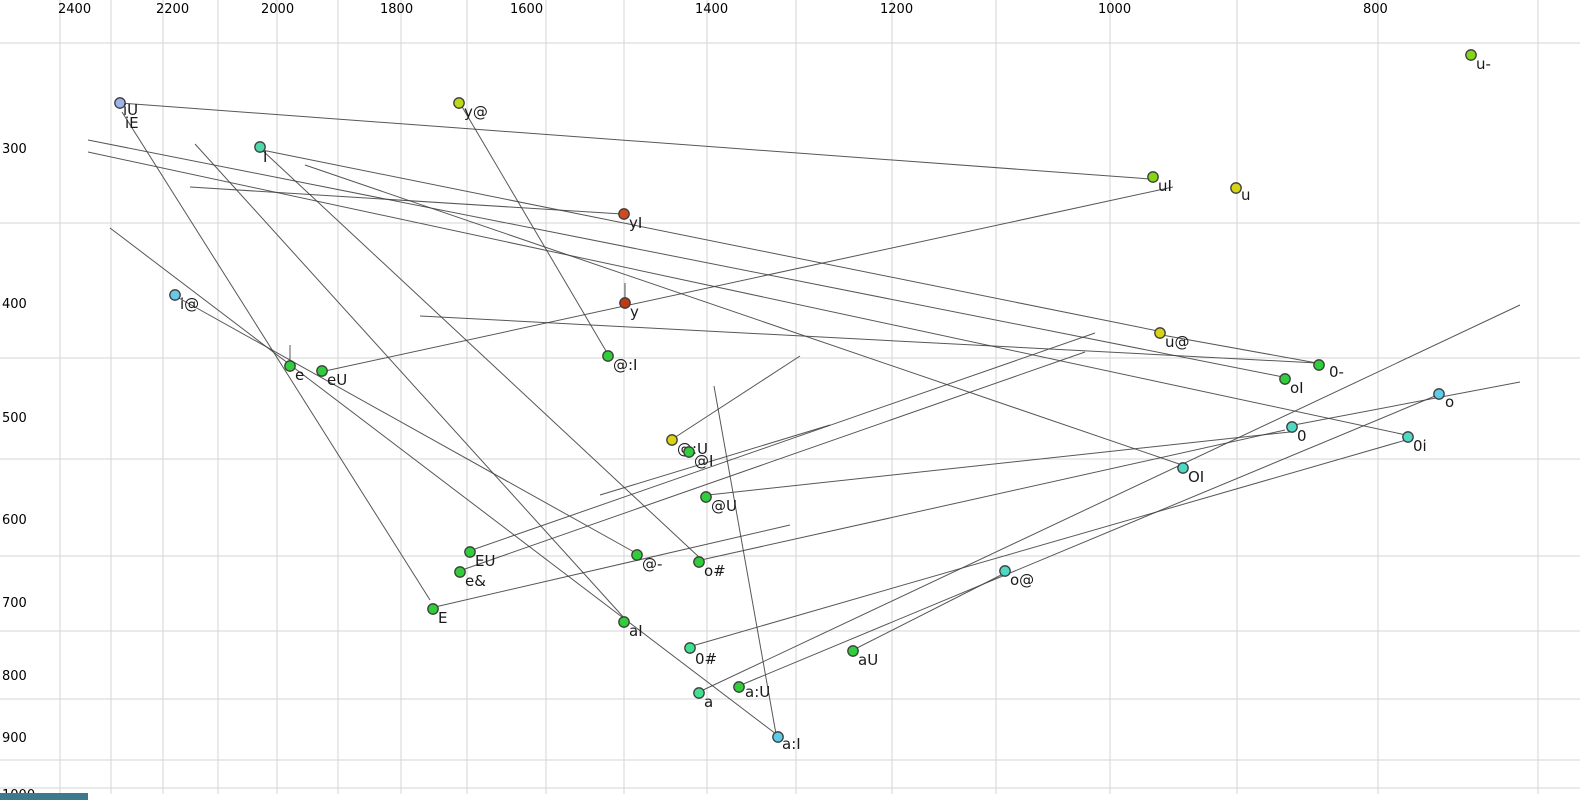 The height and width of the screenshot is (800, 1580). I want to click on data-point-0-, so click(1319, 365).